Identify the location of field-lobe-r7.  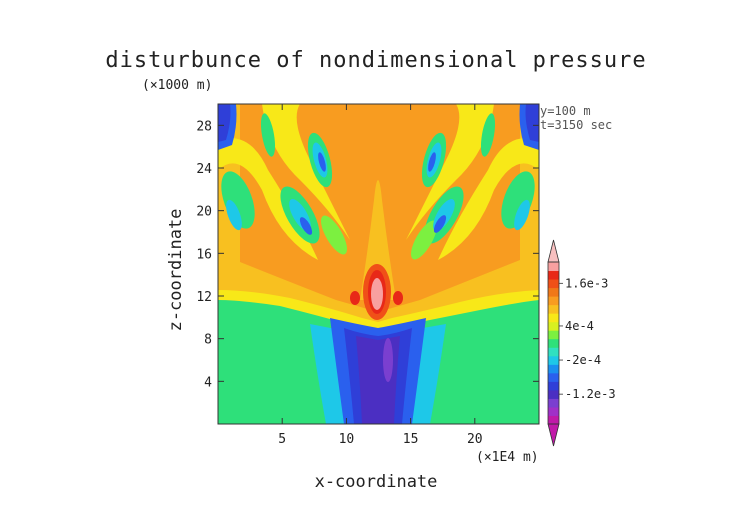
(440, 224).